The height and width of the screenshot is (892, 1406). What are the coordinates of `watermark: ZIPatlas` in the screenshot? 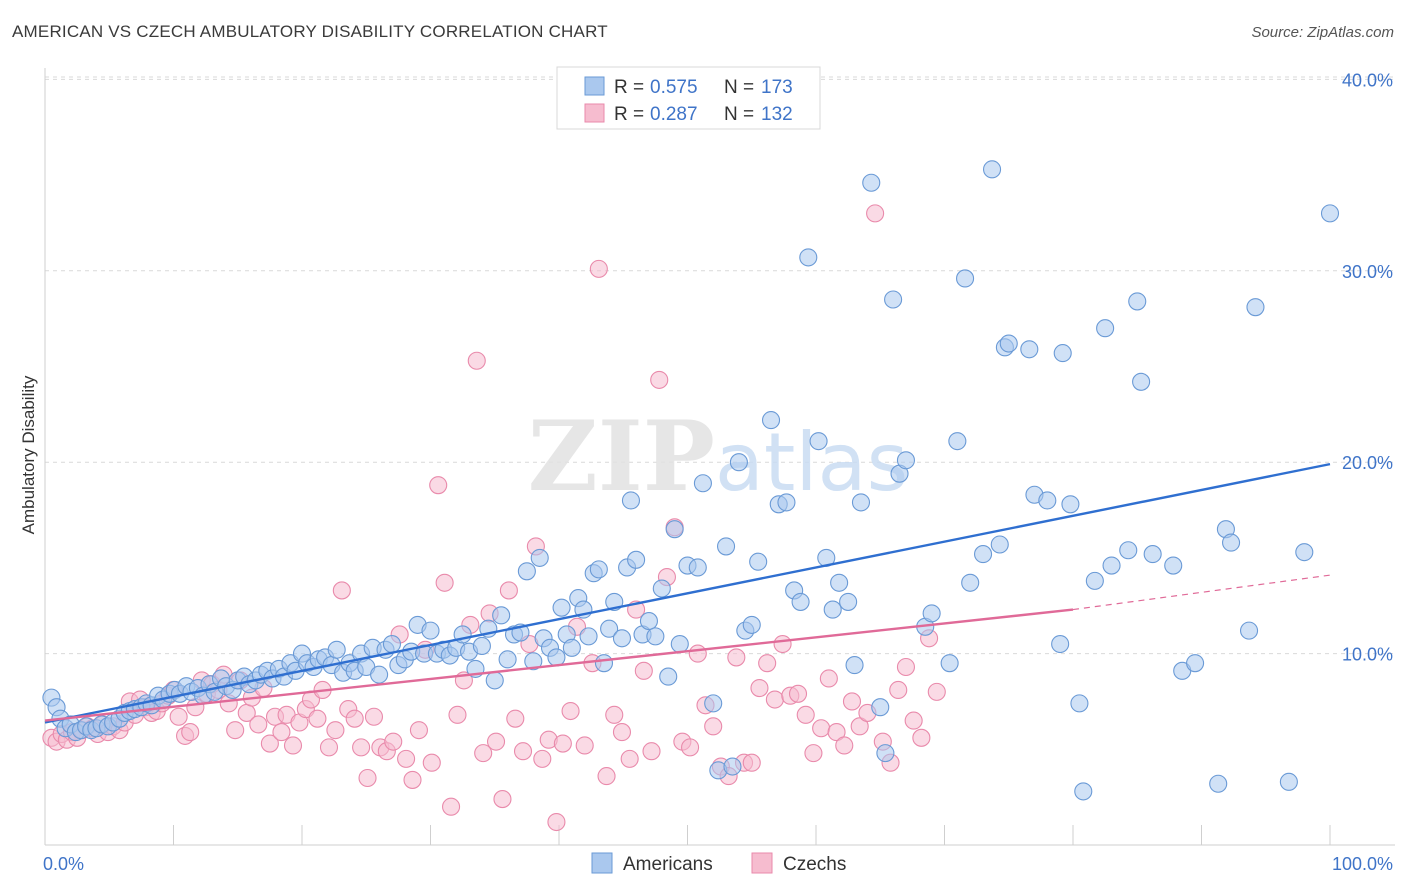 It's located at (718, 456).